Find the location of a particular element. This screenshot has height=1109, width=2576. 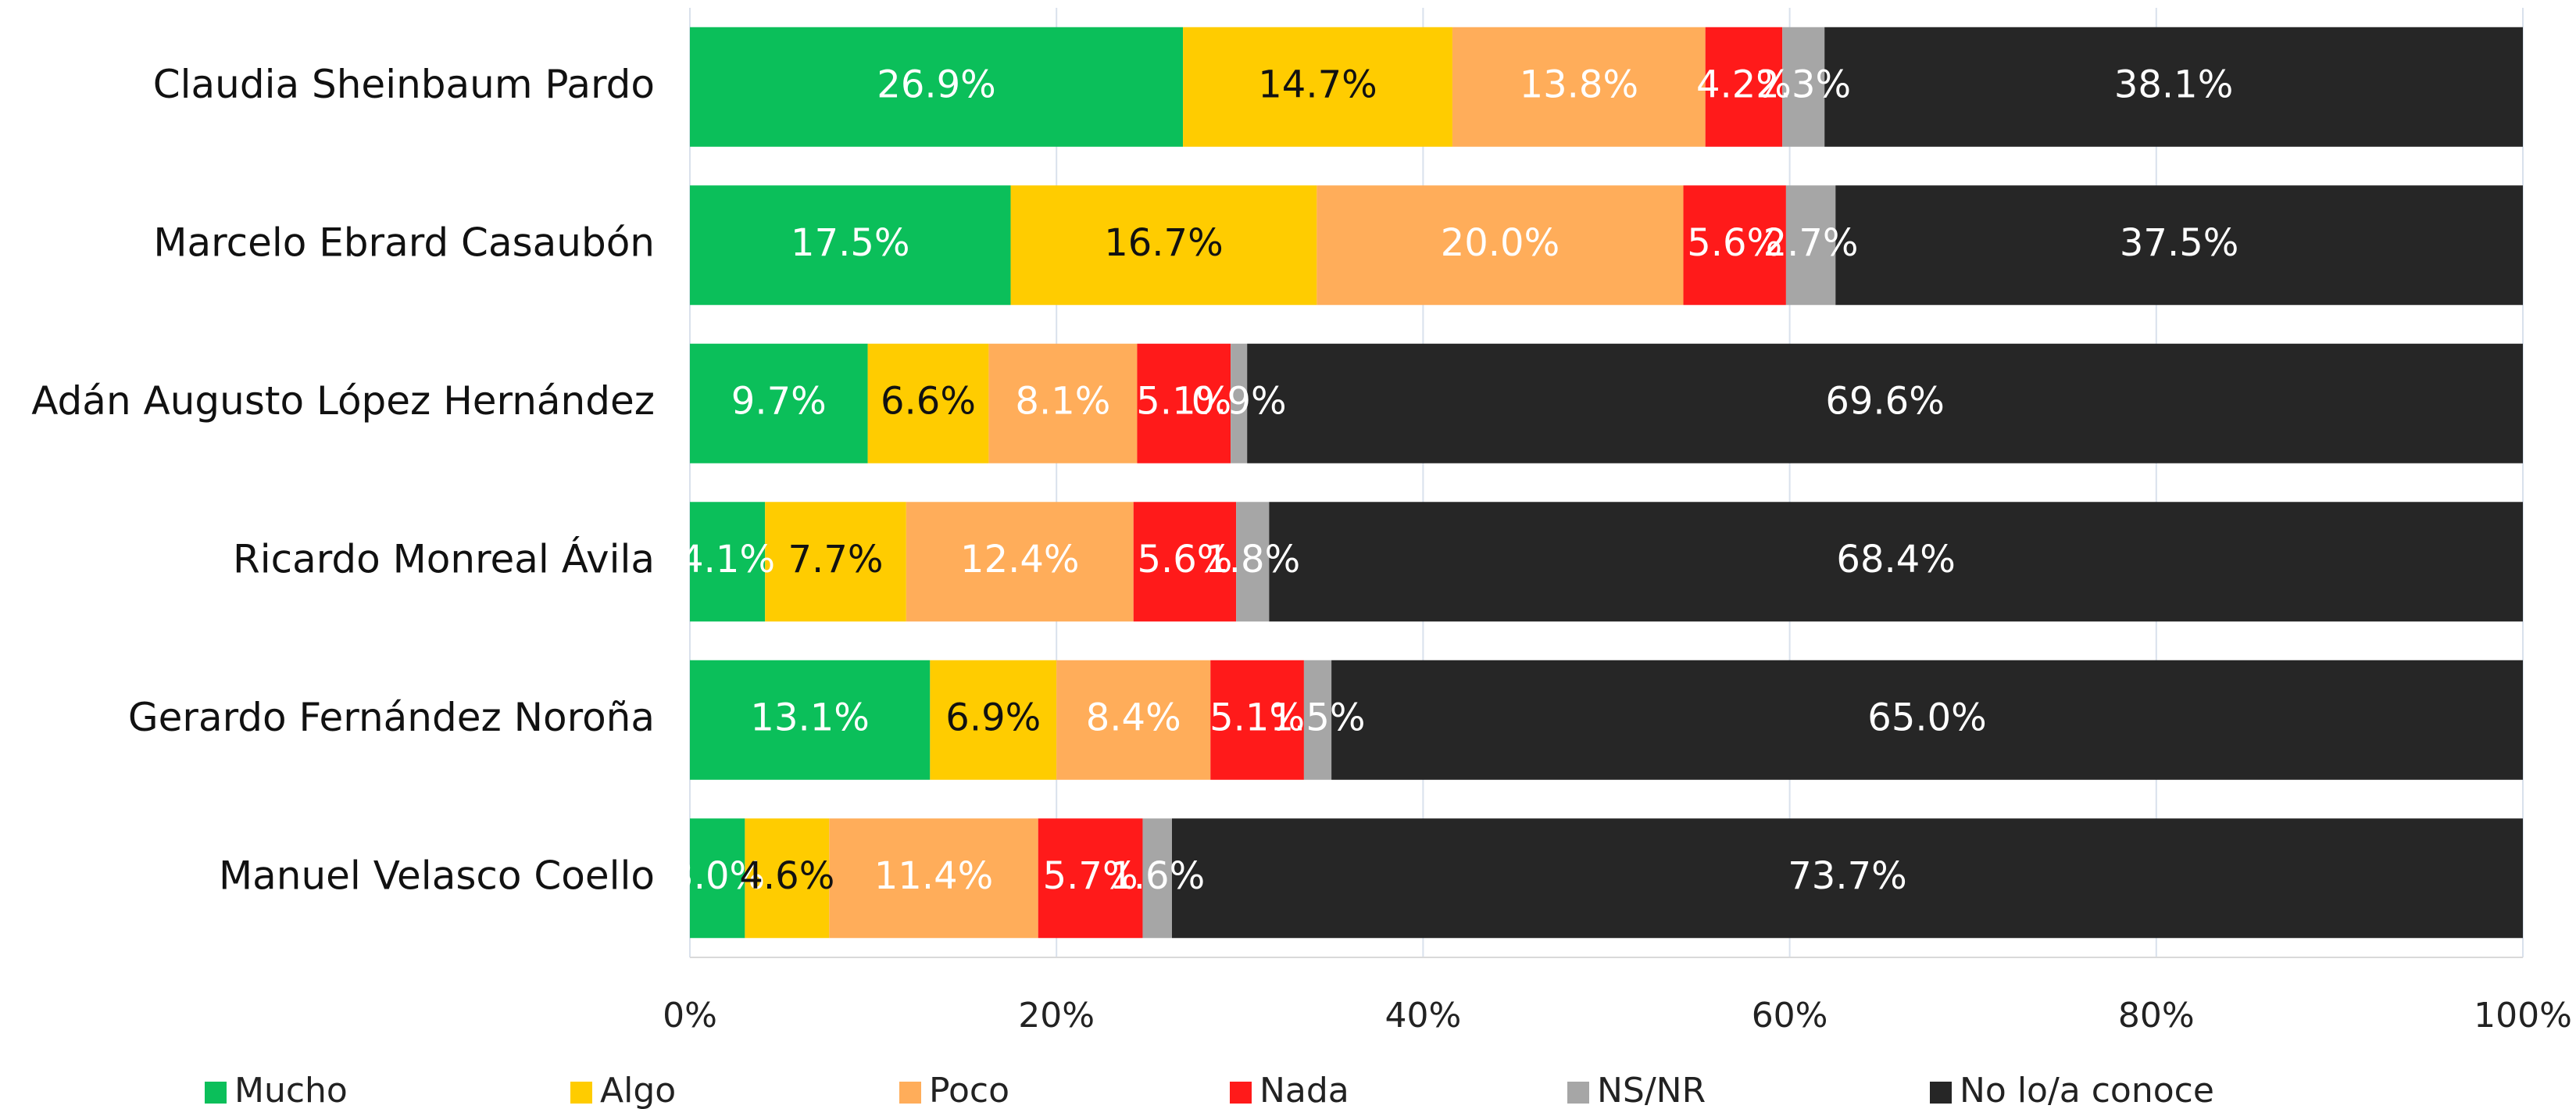

x-tick-label: 20% is located at coordinates (1056, 1016).